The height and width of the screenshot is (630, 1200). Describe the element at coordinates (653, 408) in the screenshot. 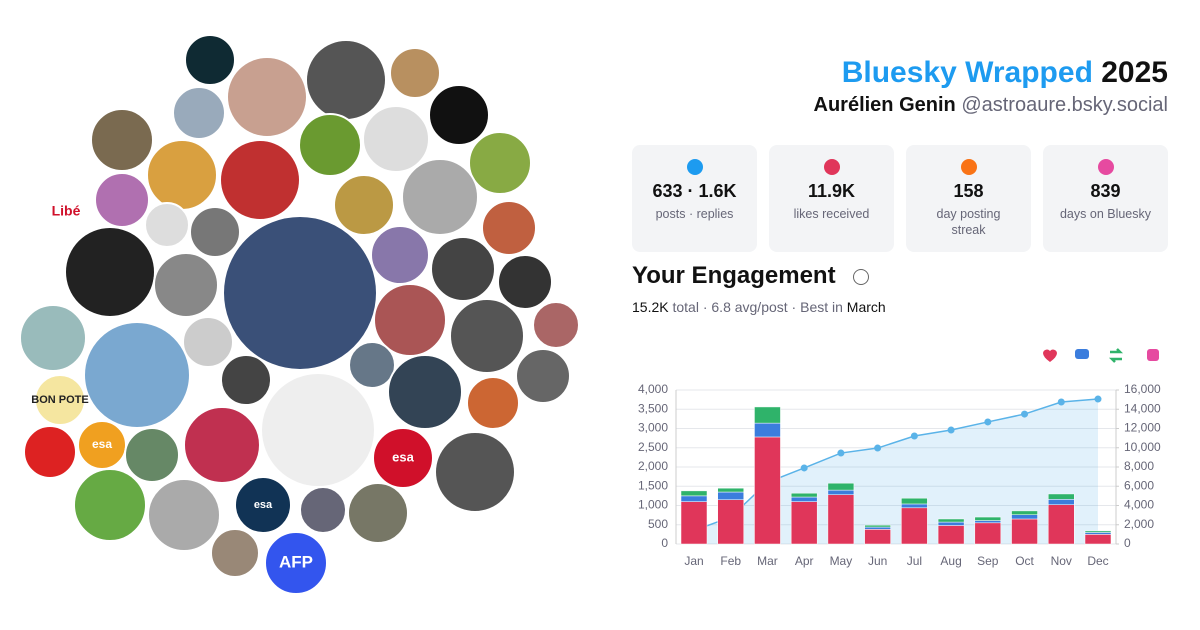

I see `y-tick-label: 3,500` at that location.